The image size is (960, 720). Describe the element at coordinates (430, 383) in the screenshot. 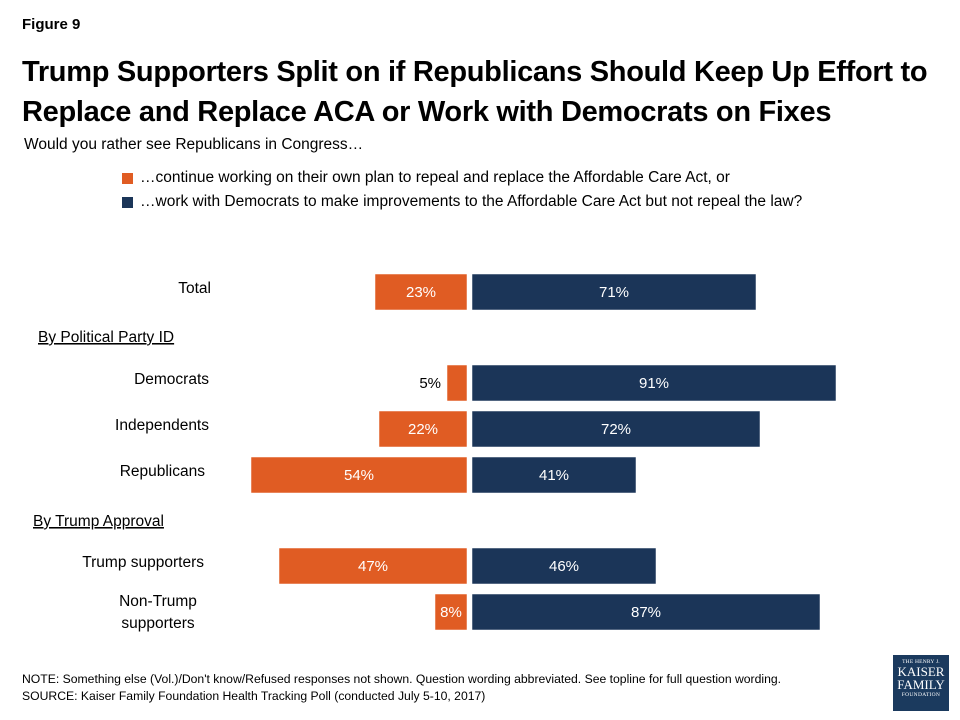

I see `data-label-own-plan: 5%` at that location.